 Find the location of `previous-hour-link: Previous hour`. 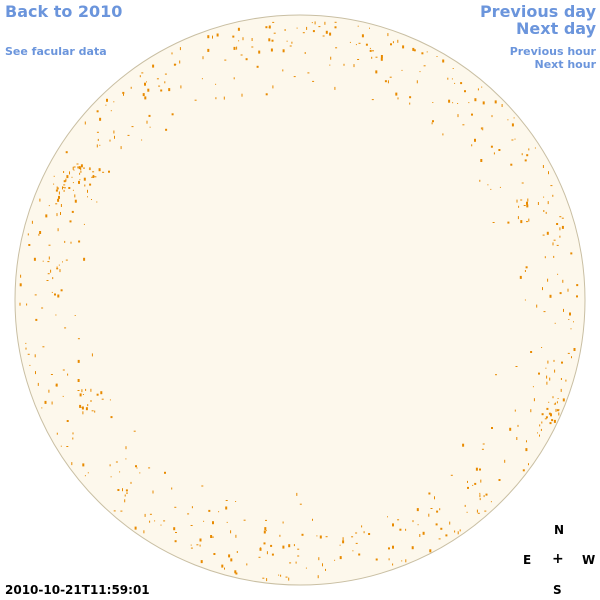

previous-hour-link: Previous hour is located at coordinates (552, 51).